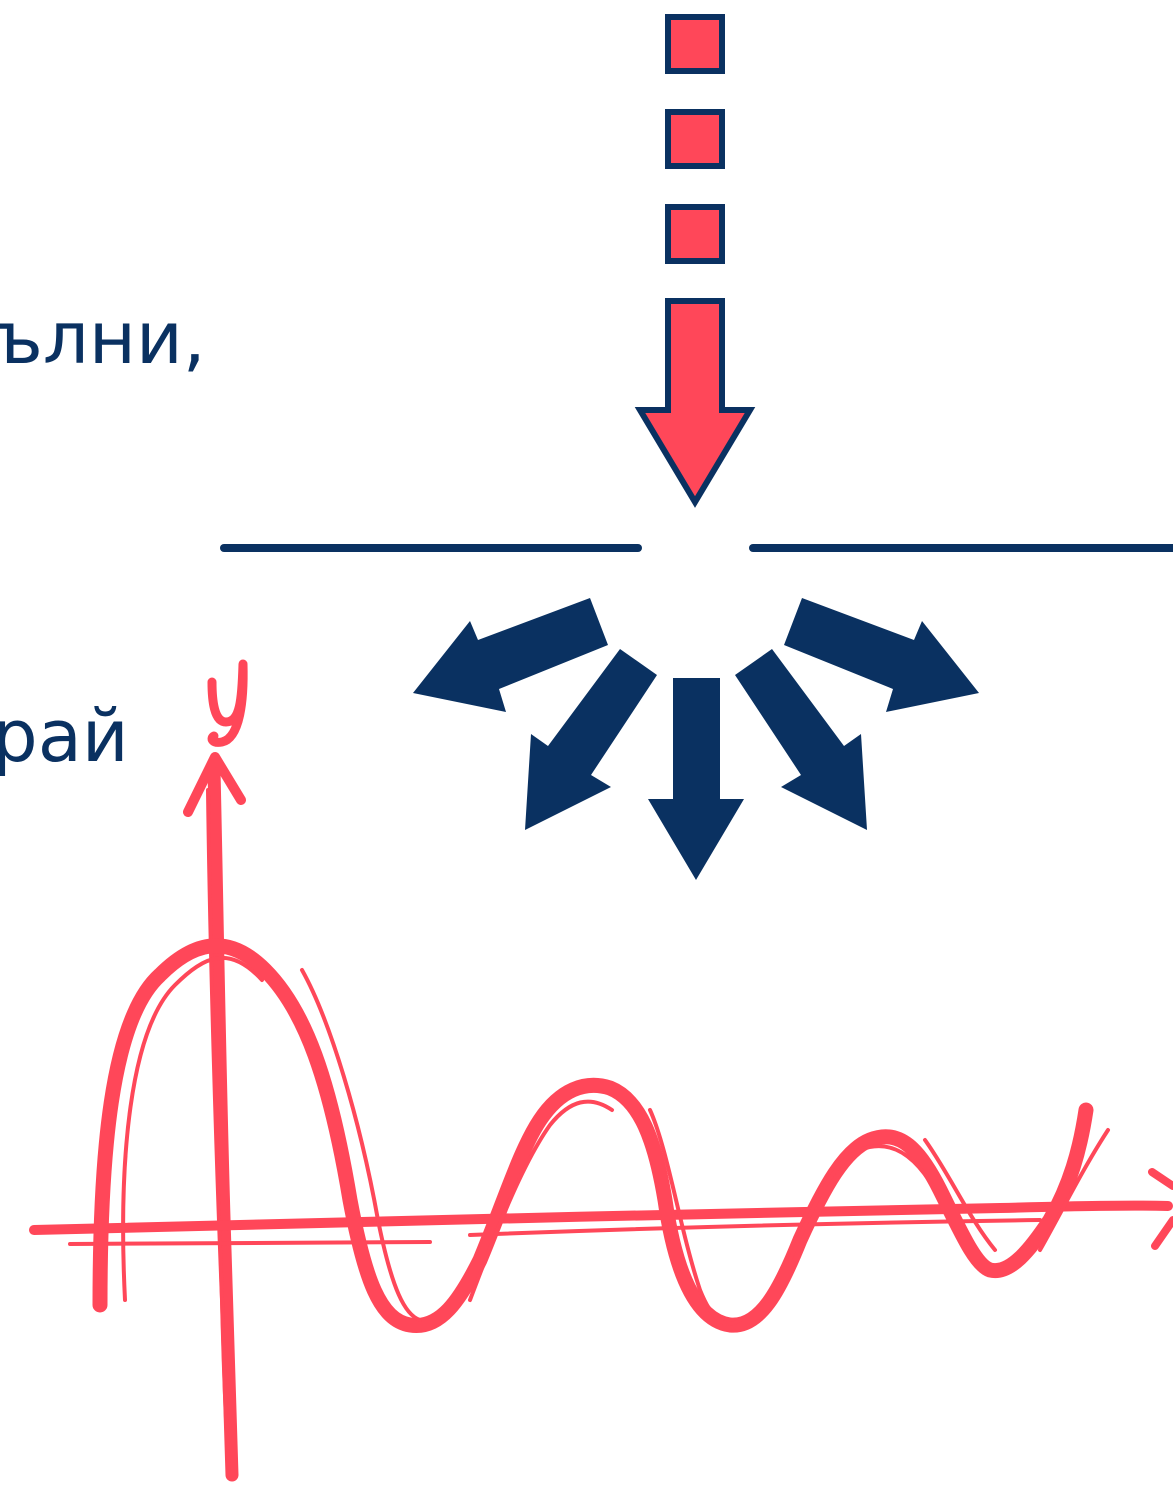  Describe the element at coordinates (214, 784) in the screenshot. I see `y-axis-arrowhead` at that location.